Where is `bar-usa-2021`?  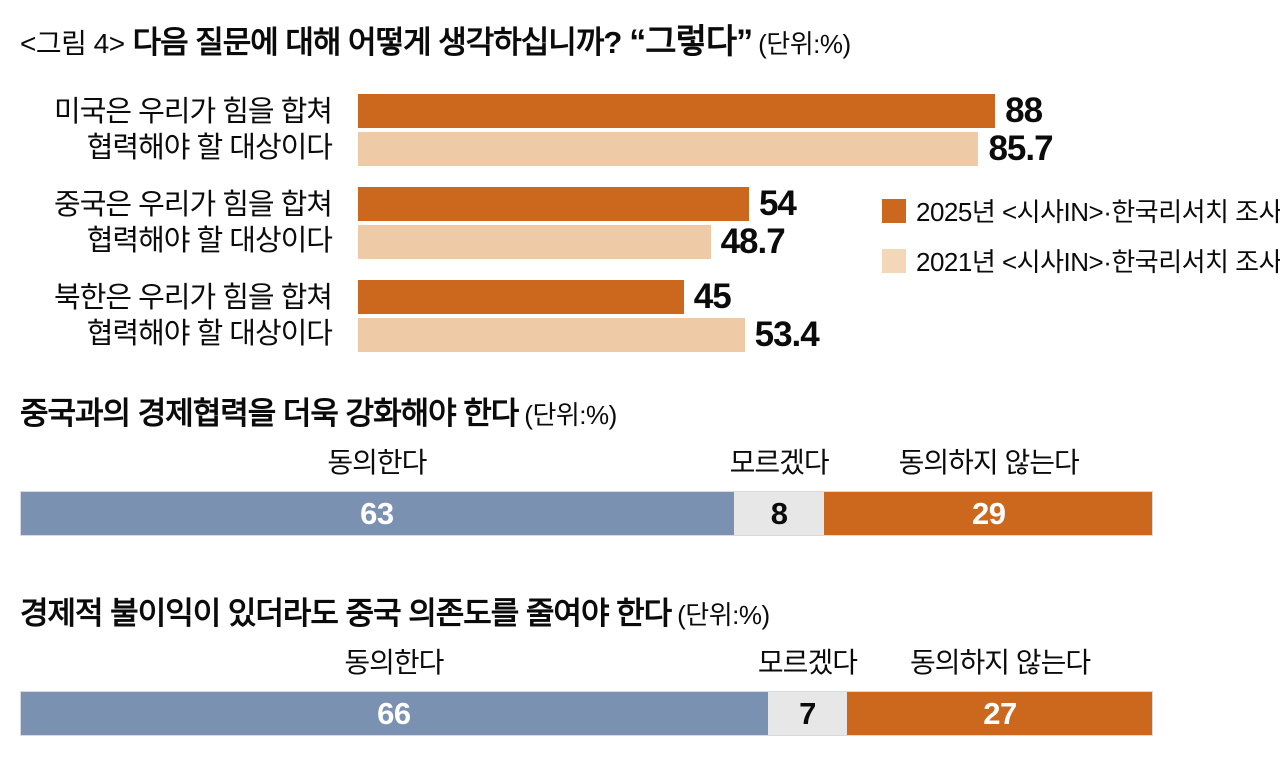 bar-usa-2021 is located at coordinates (668, 149).